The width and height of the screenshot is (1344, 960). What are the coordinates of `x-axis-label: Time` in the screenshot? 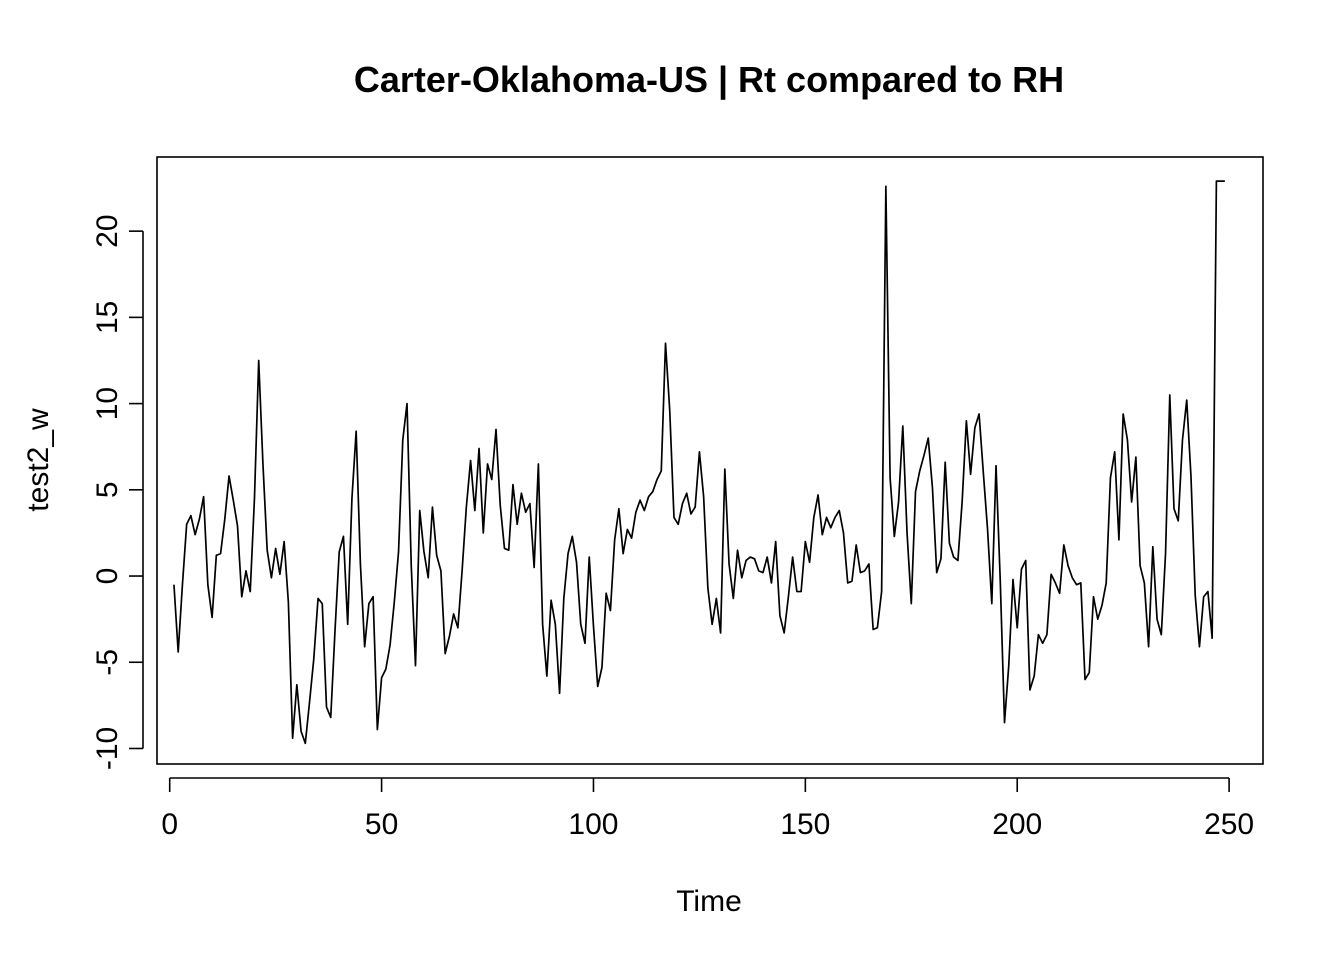 It's located at (709, 901).